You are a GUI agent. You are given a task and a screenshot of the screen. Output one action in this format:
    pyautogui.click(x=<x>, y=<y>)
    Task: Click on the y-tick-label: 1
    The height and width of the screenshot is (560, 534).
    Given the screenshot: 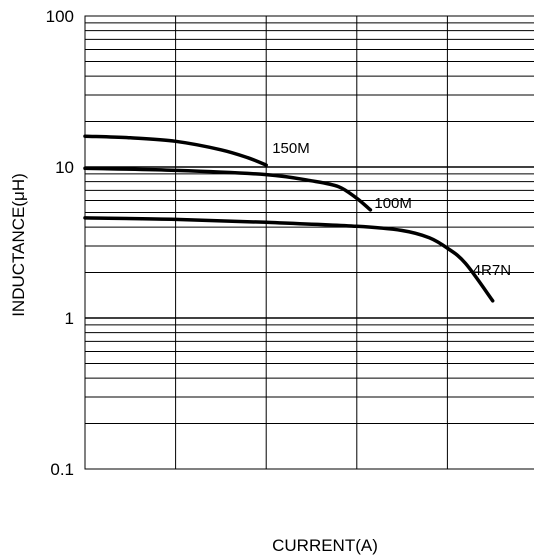 What is the action you would take?
    pyautogui.click(x=69, y=318)
    